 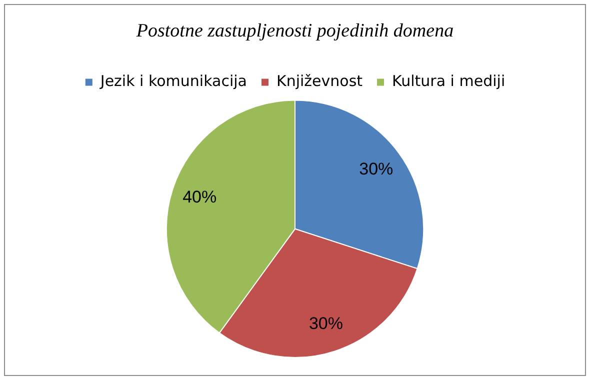 I want to click on legend-label: Književnost, so click(x=319, y=81).